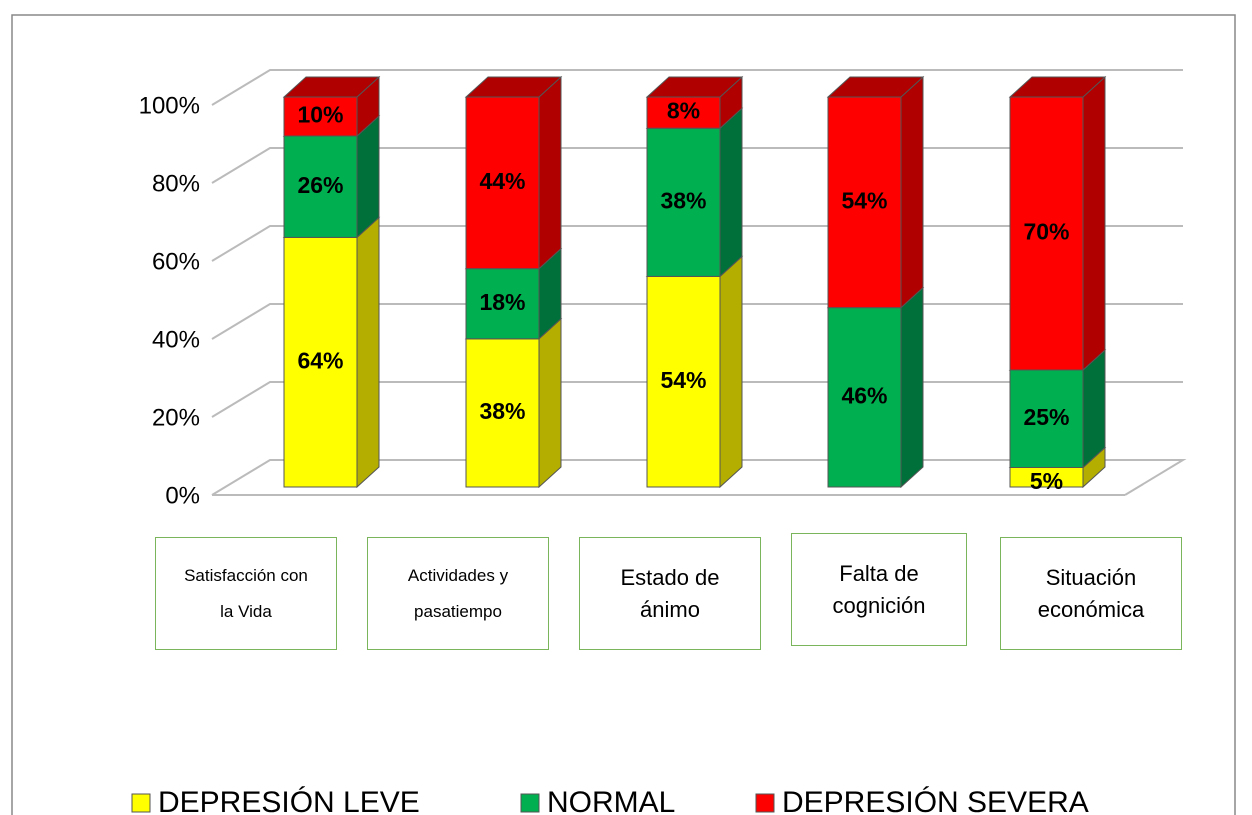 The width and height of the screenshot is (1252, 815). What do you see at coordinates (182, 495) in the screenshot?
I see `y-tick-label: 0%` at bounding box center [182, 495].